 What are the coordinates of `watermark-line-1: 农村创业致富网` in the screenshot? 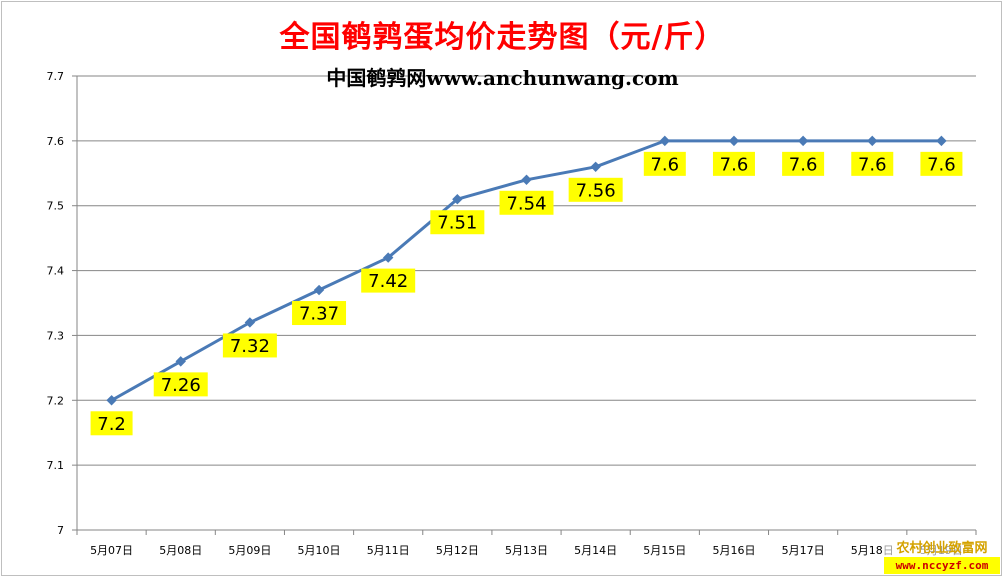 It's located at (942, 548).